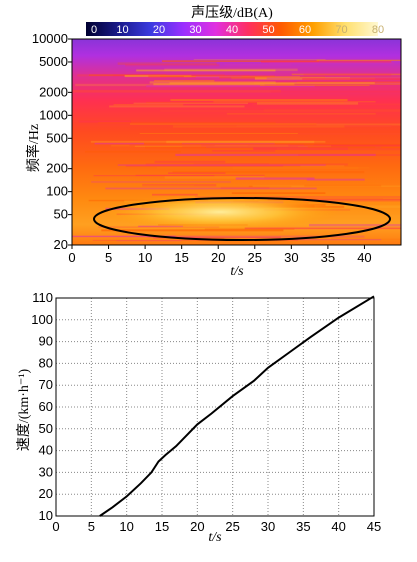 This screenshot has width=417, height=562. I want to click on colorbar-tick-label: 40, so click(232, 30).